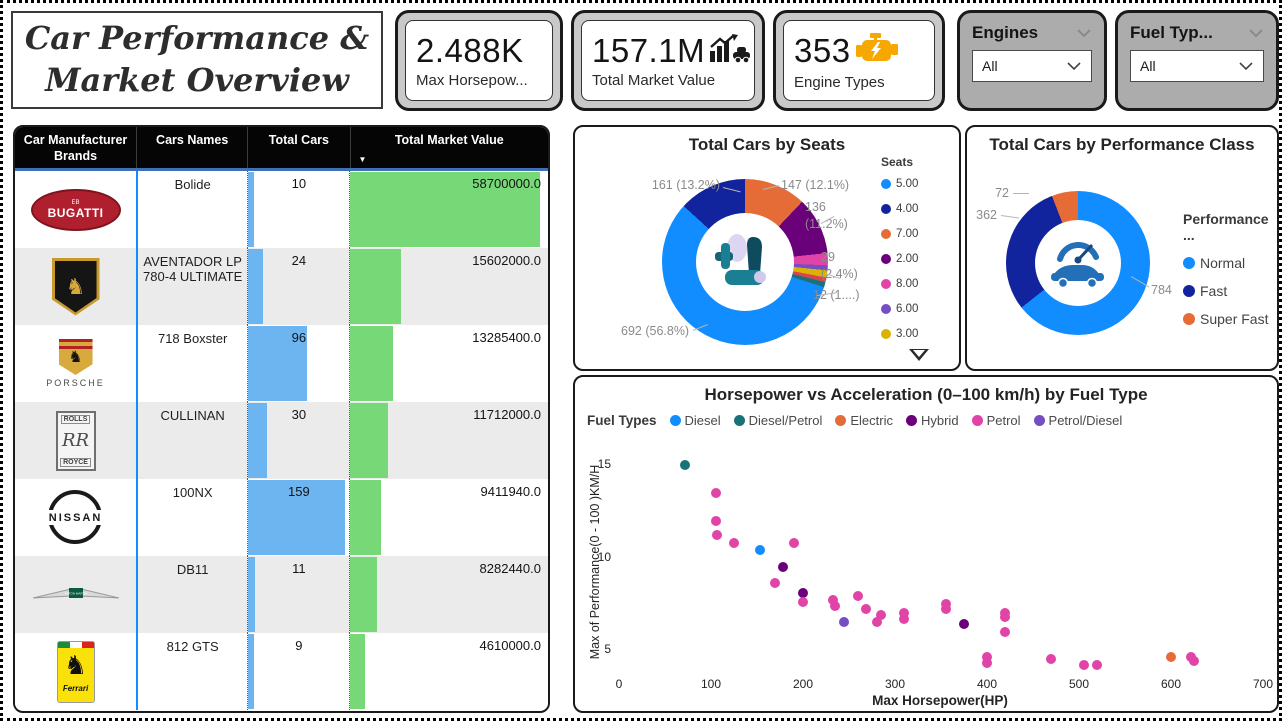  Describe the element at coordinates (75, 518) in the screenshot. I see `nissan-logo: NISSAN` at that location.